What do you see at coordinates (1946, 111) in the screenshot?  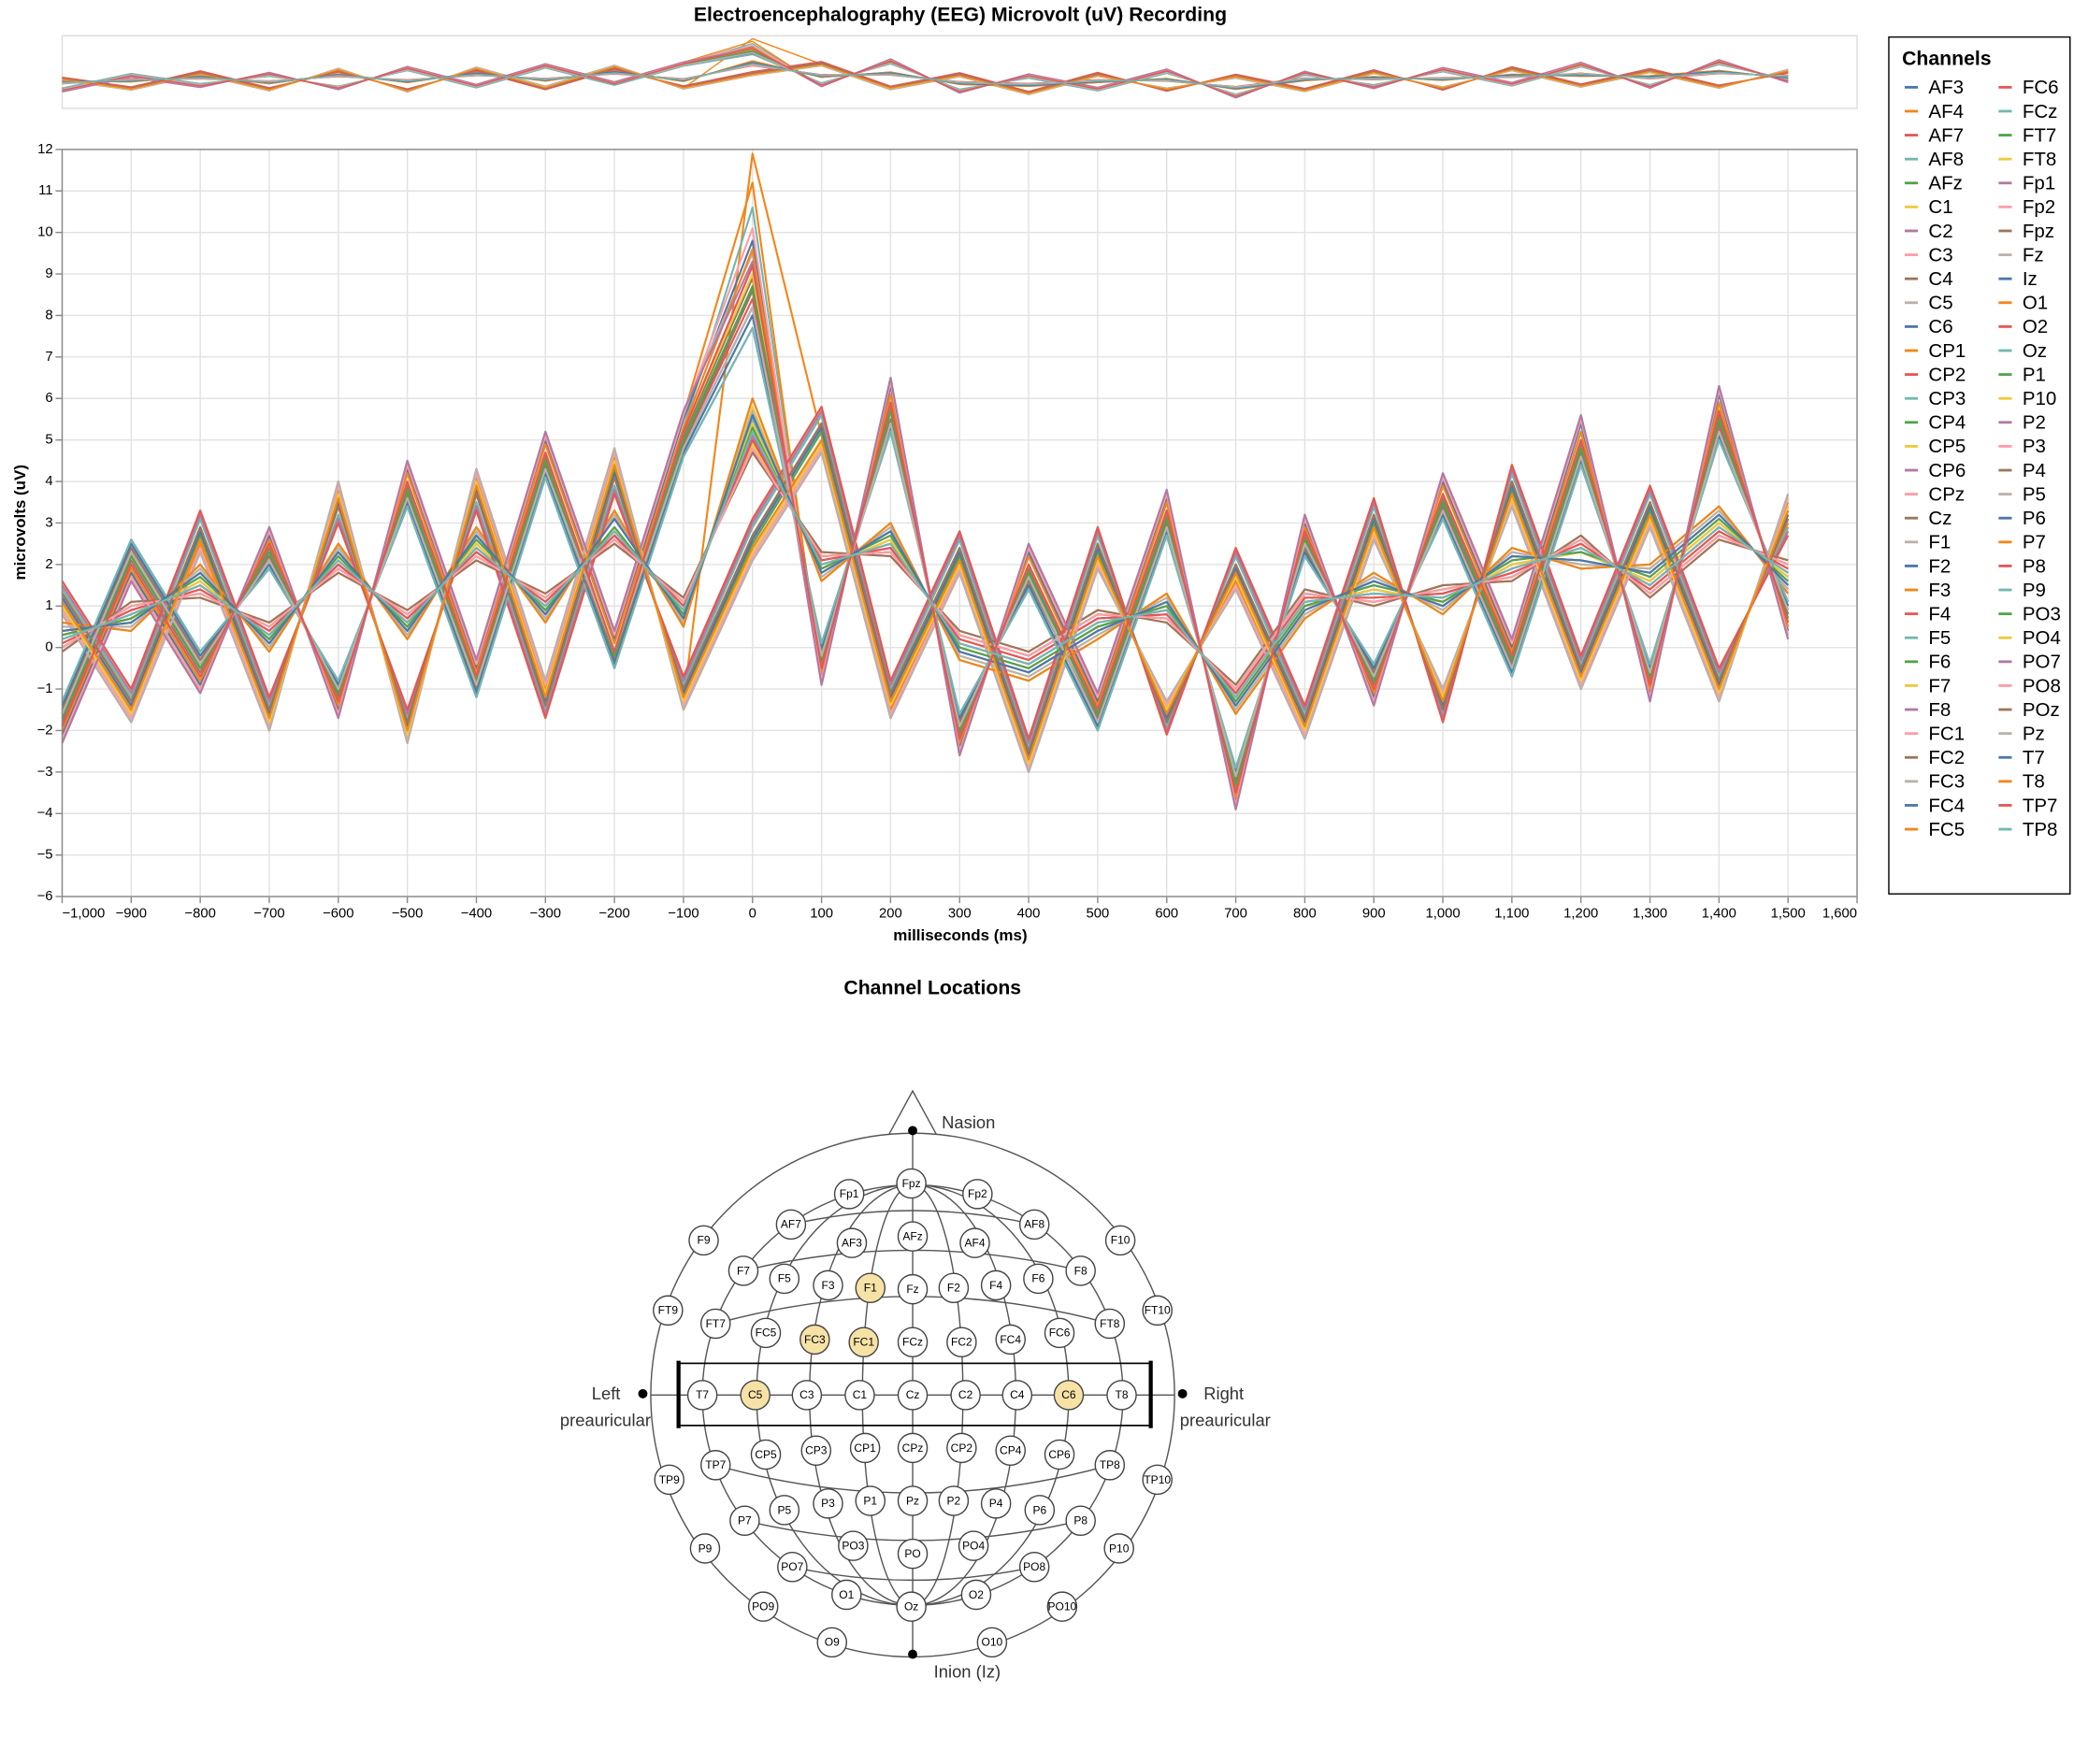 I see `legend-label: AF4` at bounding box center [1946, 111].